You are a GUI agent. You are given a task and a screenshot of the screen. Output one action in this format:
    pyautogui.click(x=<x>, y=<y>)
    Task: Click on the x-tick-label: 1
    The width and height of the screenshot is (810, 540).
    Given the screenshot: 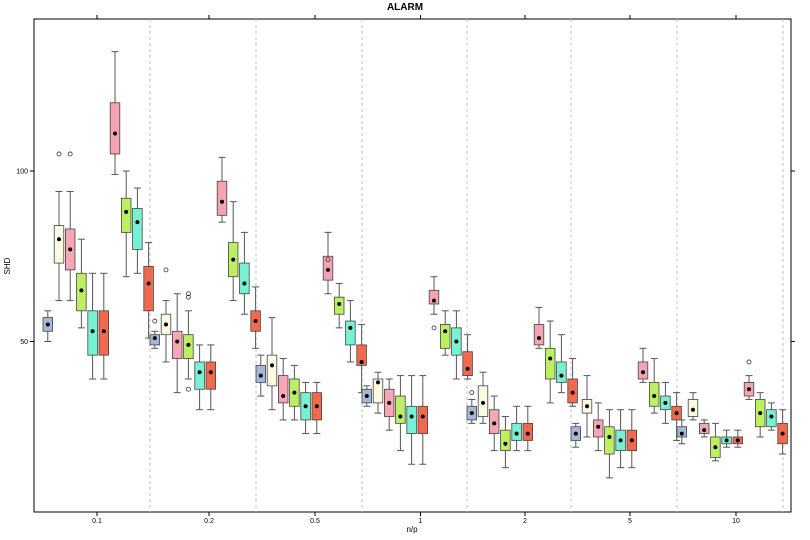 What is the action you would take?
    pyautogui.click(x=421, y=521)
    